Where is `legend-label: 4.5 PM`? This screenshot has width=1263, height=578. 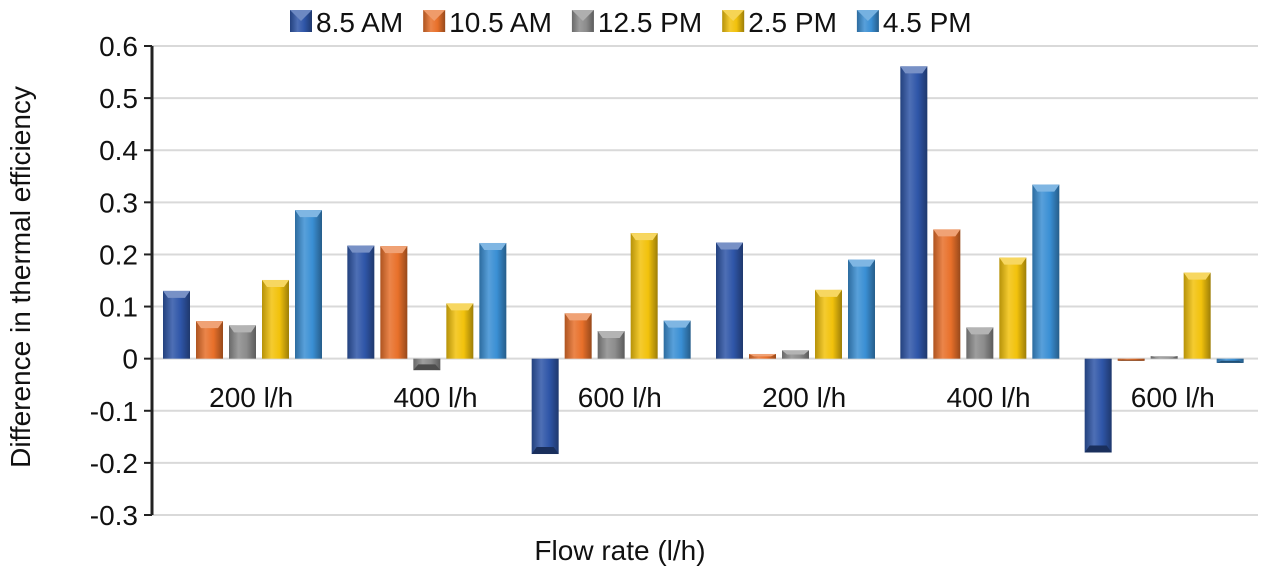 legend-label: 4.5 PM is located at coordinates (927, 22).